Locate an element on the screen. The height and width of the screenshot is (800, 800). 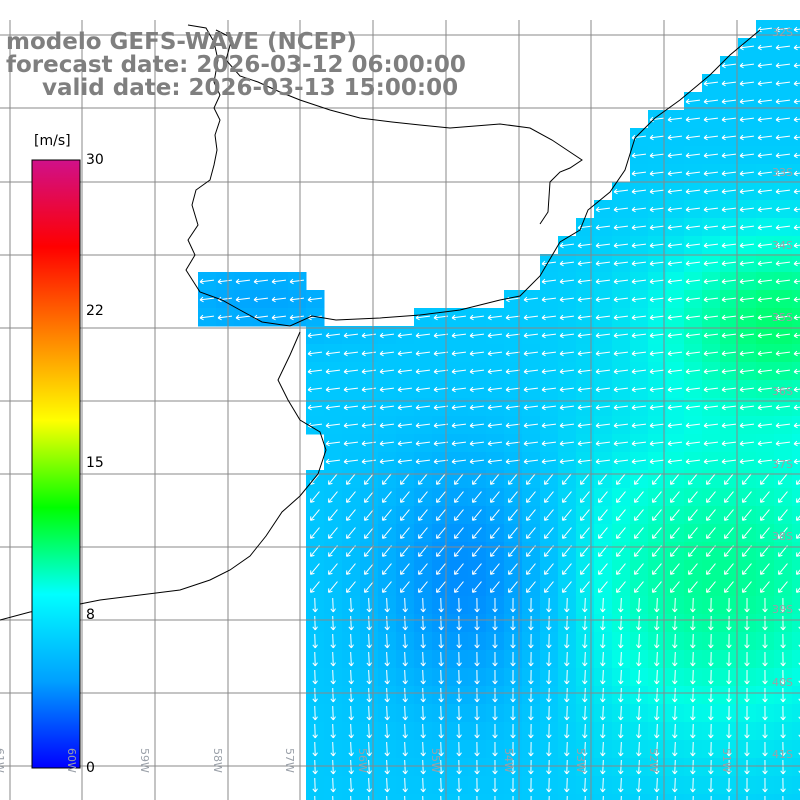
colorbar-tick-label: 0 is located at coordinates (90, 768).